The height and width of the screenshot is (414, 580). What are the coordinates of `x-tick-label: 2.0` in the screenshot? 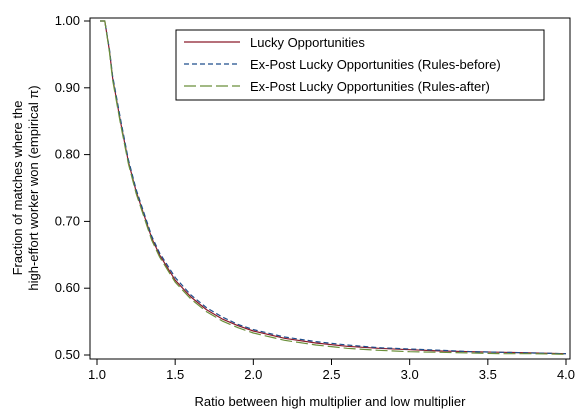 It's located at (253, 374).